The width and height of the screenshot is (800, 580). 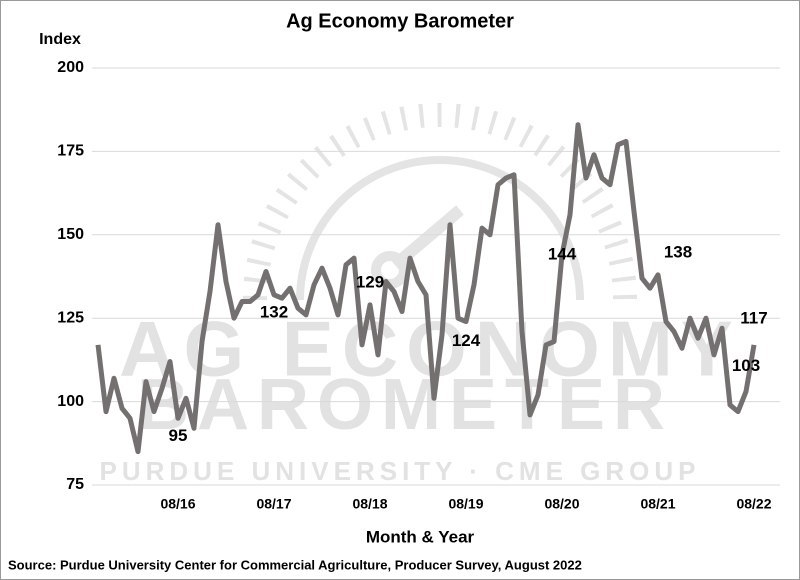 I want to click on y-tick-label: 75, so click(x=75, y=484).